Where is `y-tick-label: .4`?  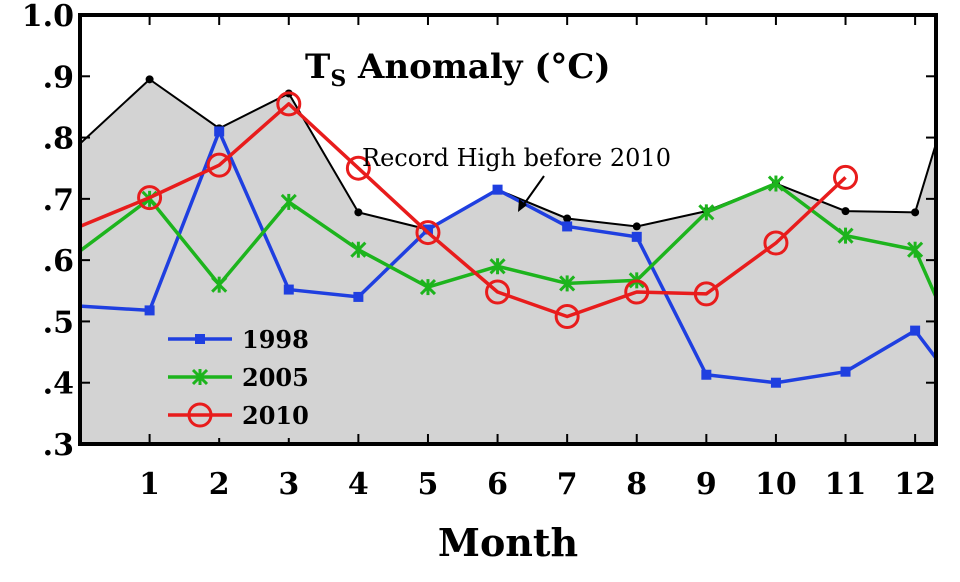
y-tick-label: .4 is located at coordinates (58, 384).